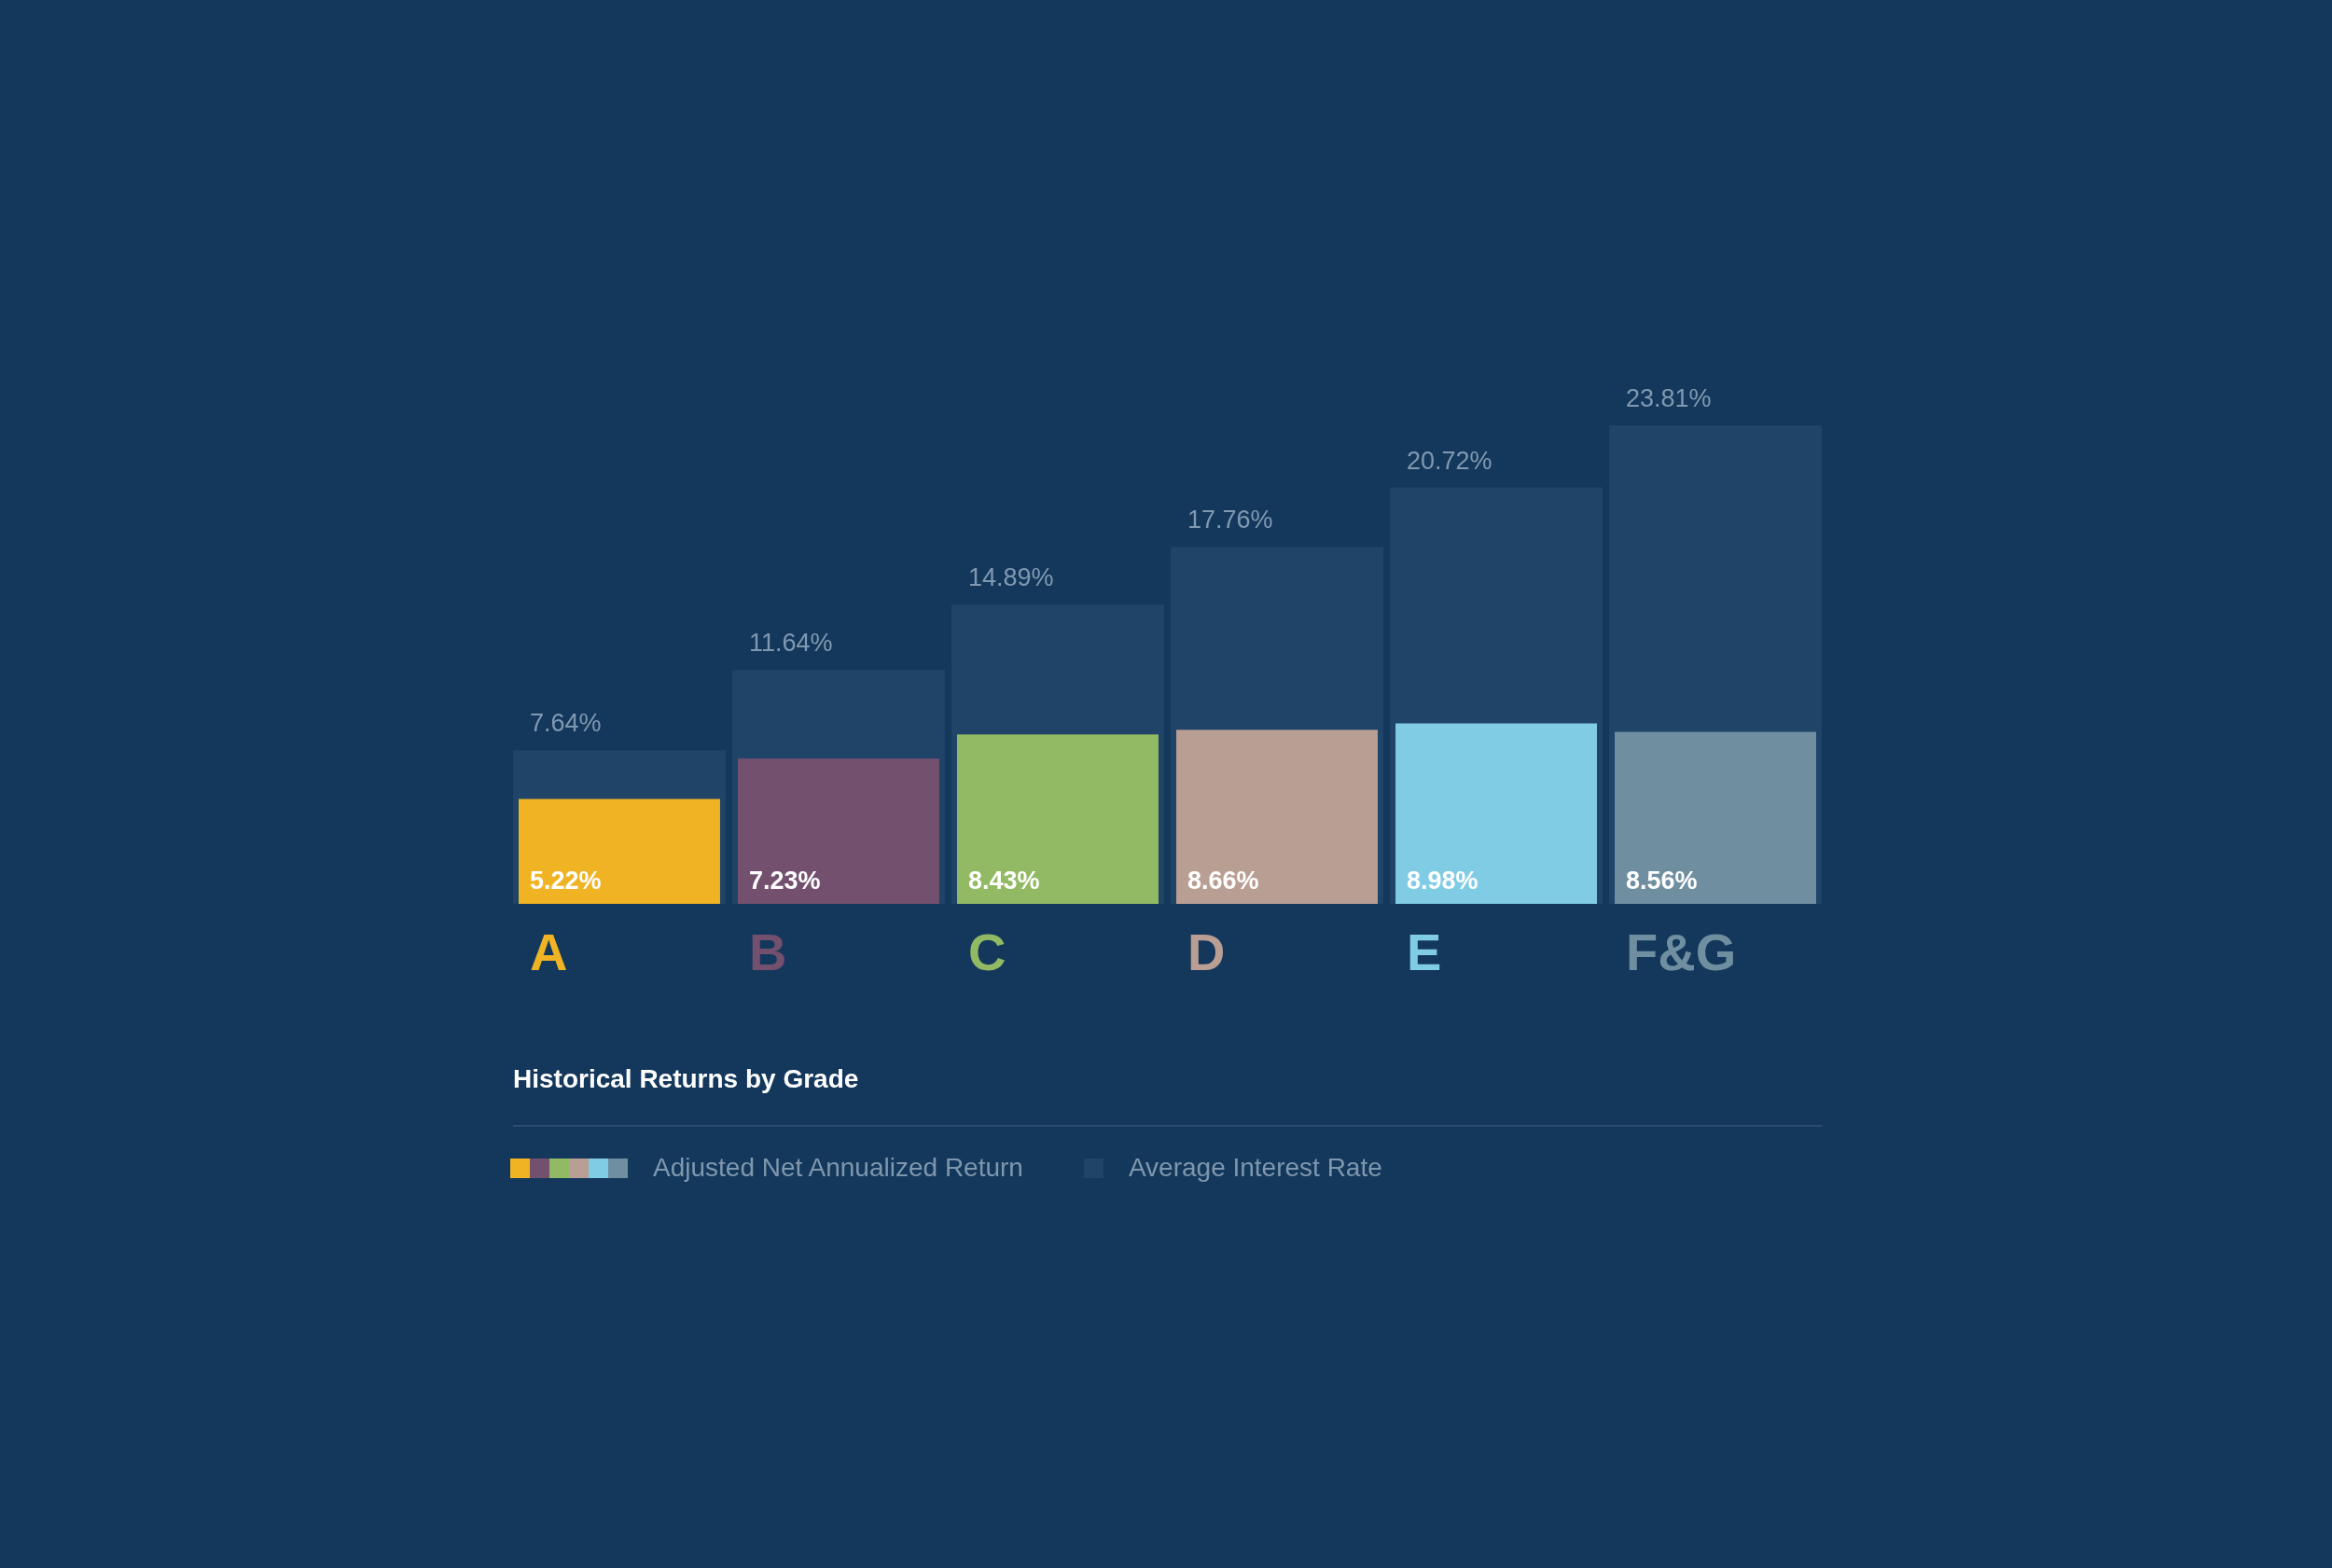  I want to click on data-label: 8.43%, so click(1004, 881).